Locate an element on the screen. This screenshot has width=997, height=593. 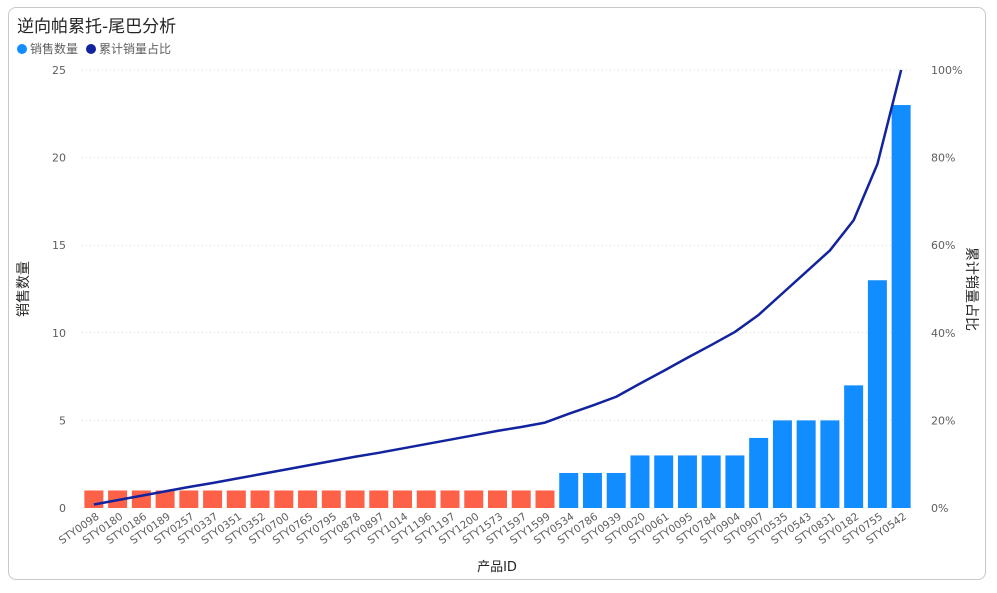
y2-tick-label: 100% is located at coordinates (946, 70).